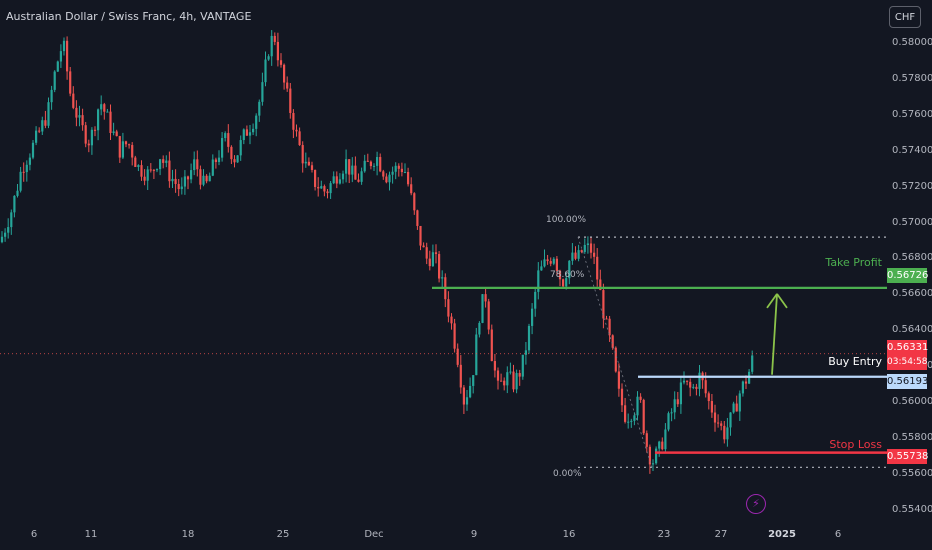 The width and height of the screenshot is (932, 550). What do you see at coordinates (912, 258) in the screenshot?
I see `price-tick: 0.56800` at bounding box center [912, 258].